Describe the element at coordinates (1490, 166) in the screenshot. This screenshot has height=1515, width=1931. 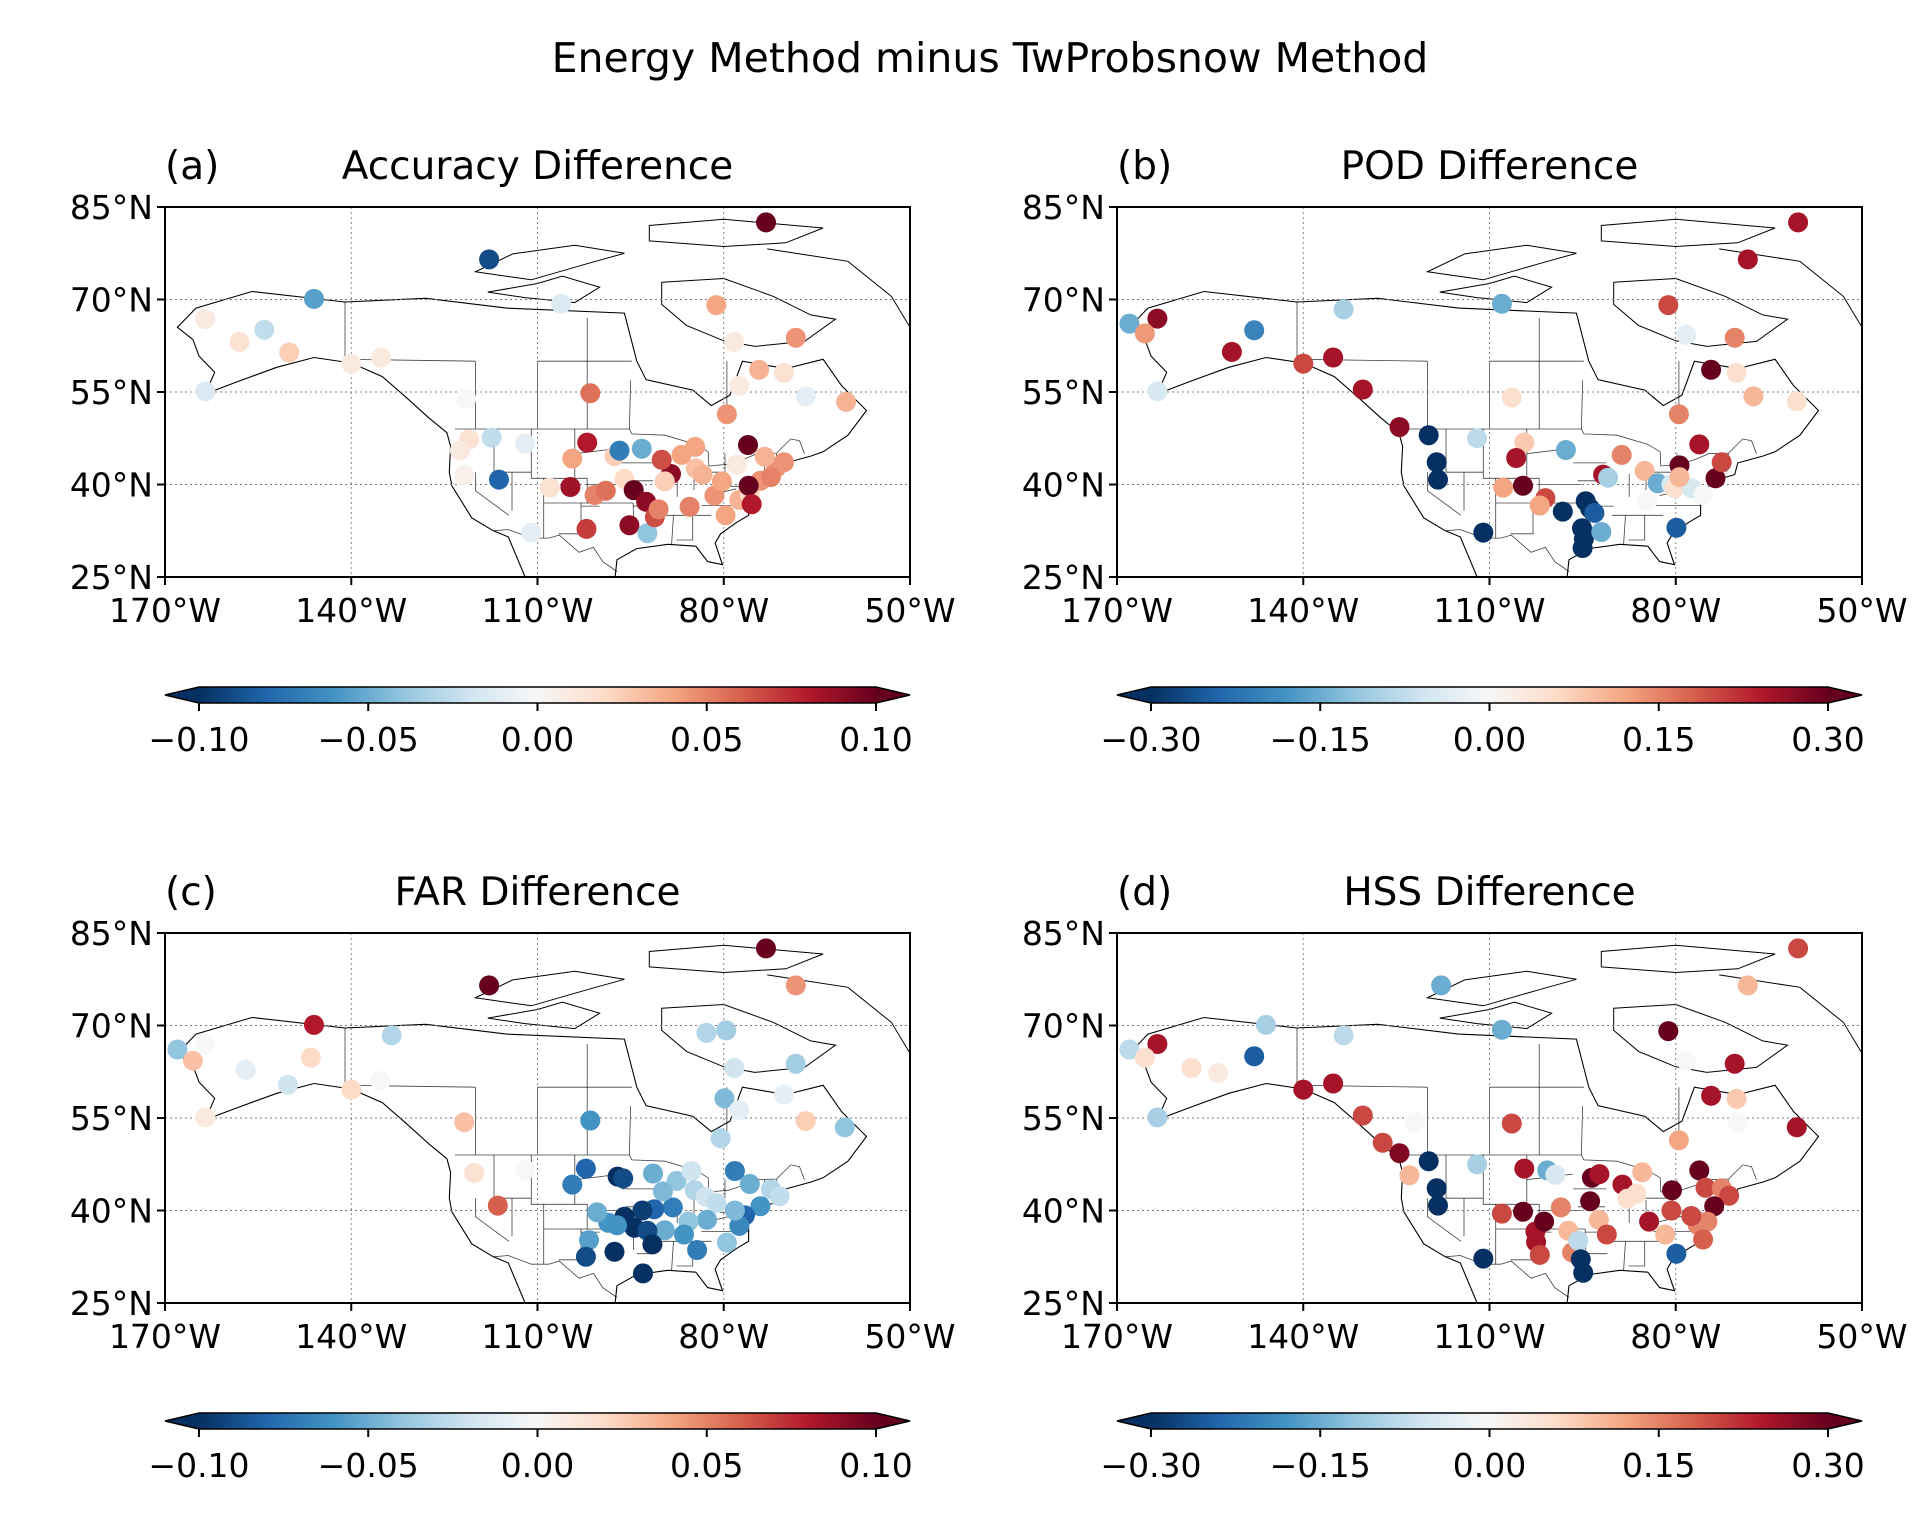
I see `panel-title: POD Difference` at that location.